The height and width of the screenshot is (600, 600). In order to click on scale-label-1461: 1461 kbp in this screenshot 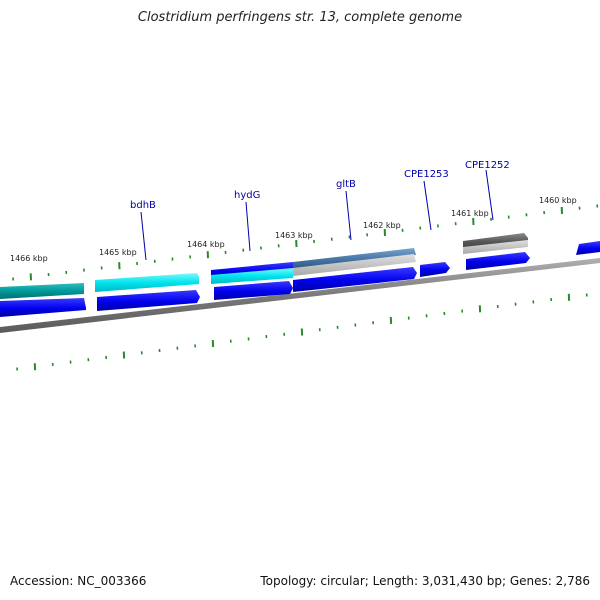, I will do `click(470, 213)`.